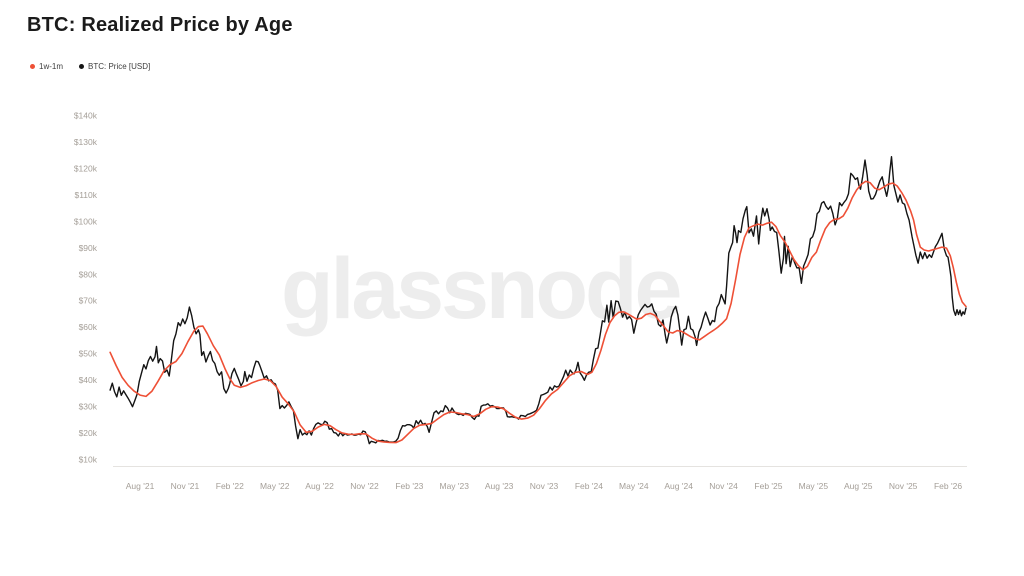 The width and height of the screenshot is (1024, 576). Describe the element at coordinates (51, 66) in the screenshot. I see `legend-item-label: 1w-1m` at that location.